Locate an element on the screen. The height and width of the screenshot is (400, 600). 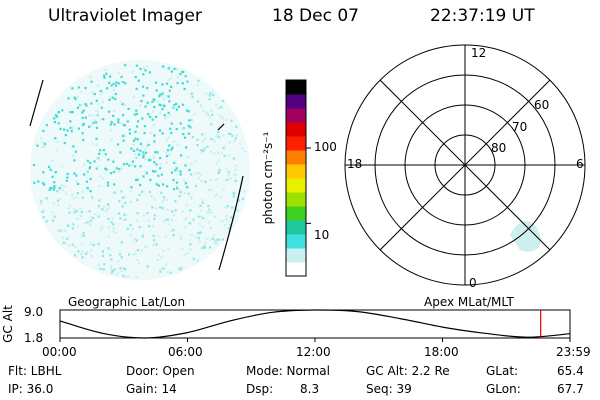
colorbar-tick-100: 100 is located at coordinates (325, 147).